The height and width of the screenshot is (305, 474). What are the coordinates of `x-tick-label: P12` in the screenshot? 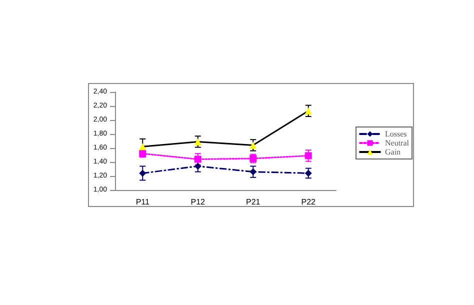 It's located at (198, 202).